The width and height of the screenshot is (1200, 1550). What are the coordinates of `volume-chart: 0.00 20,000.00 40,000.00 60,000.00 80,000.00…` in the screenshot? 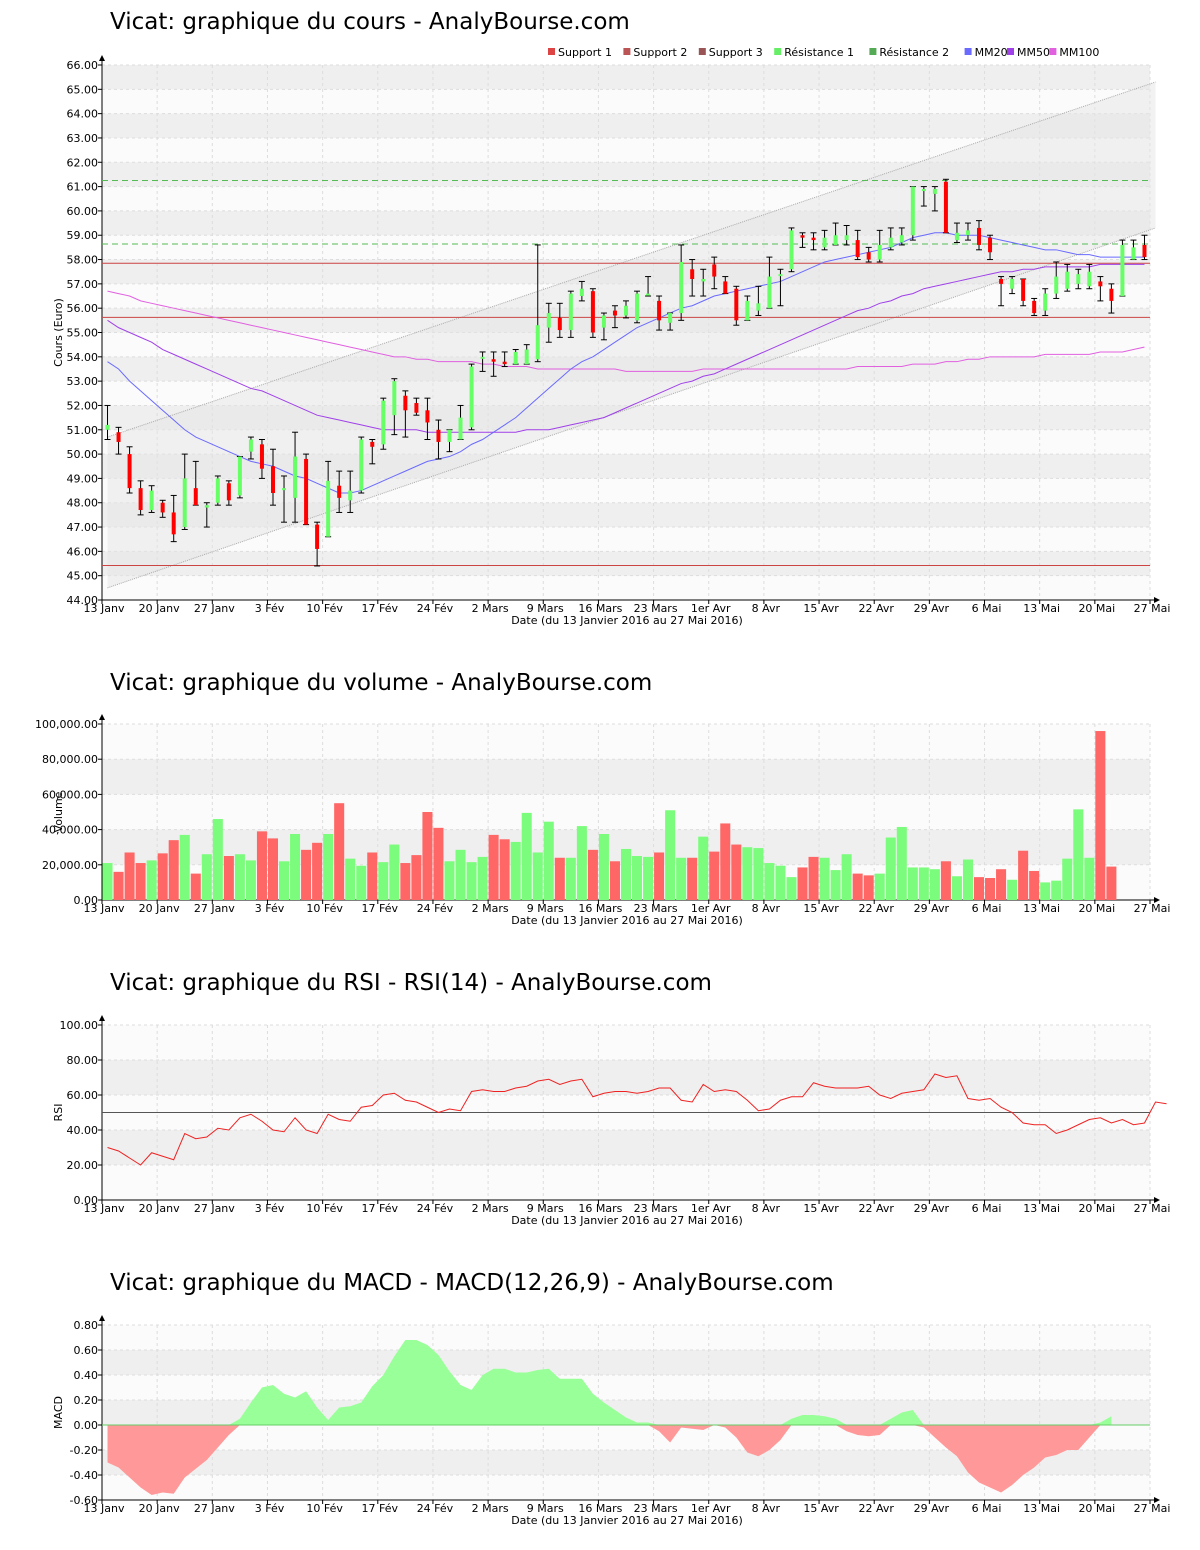 It's located at (602, 820).